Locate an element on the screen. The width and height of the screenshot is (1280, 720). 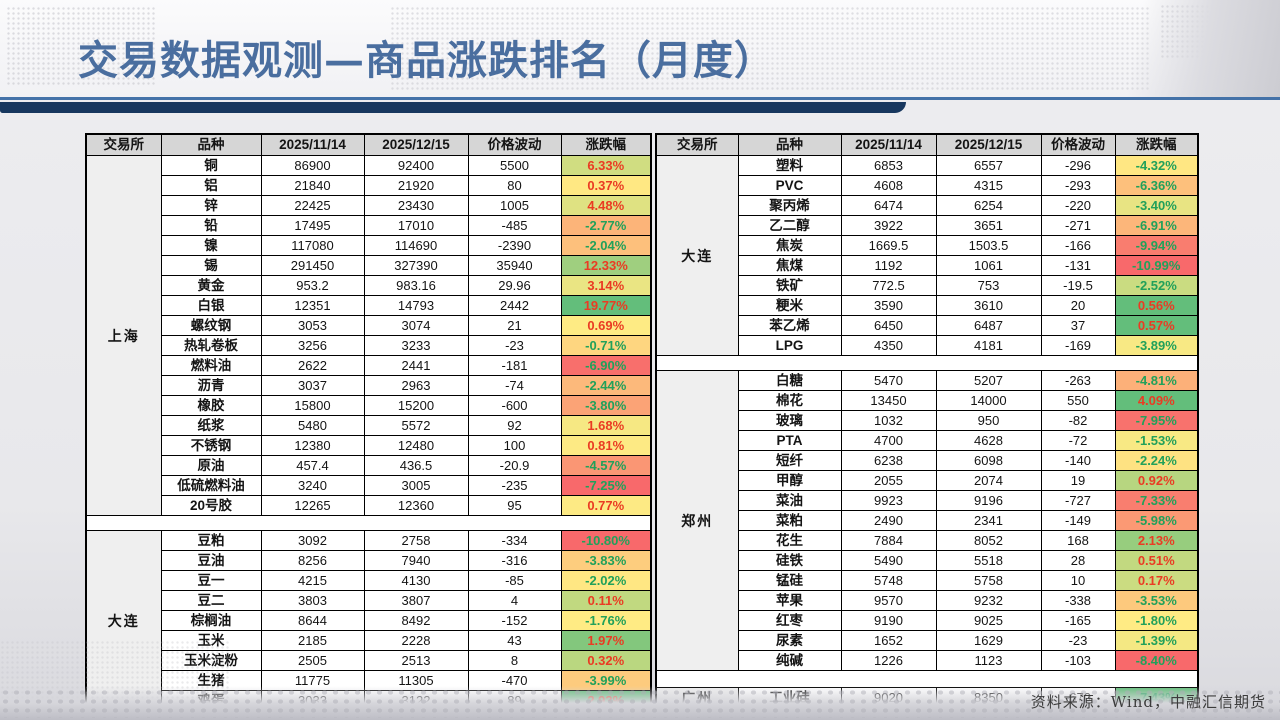
table-row: 黄金 953.2 983.16 29.96 3.14% is located at coordinates (369, 285).